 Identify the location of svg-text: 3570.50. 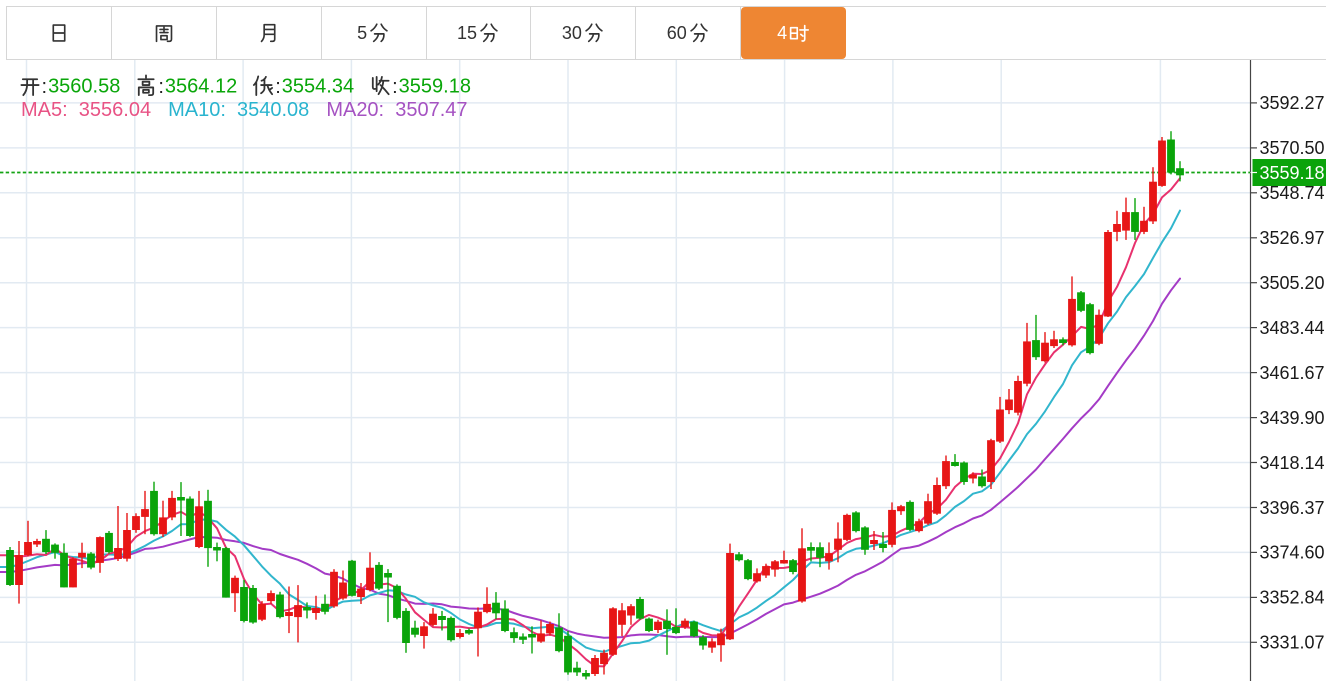
(1292, 148).